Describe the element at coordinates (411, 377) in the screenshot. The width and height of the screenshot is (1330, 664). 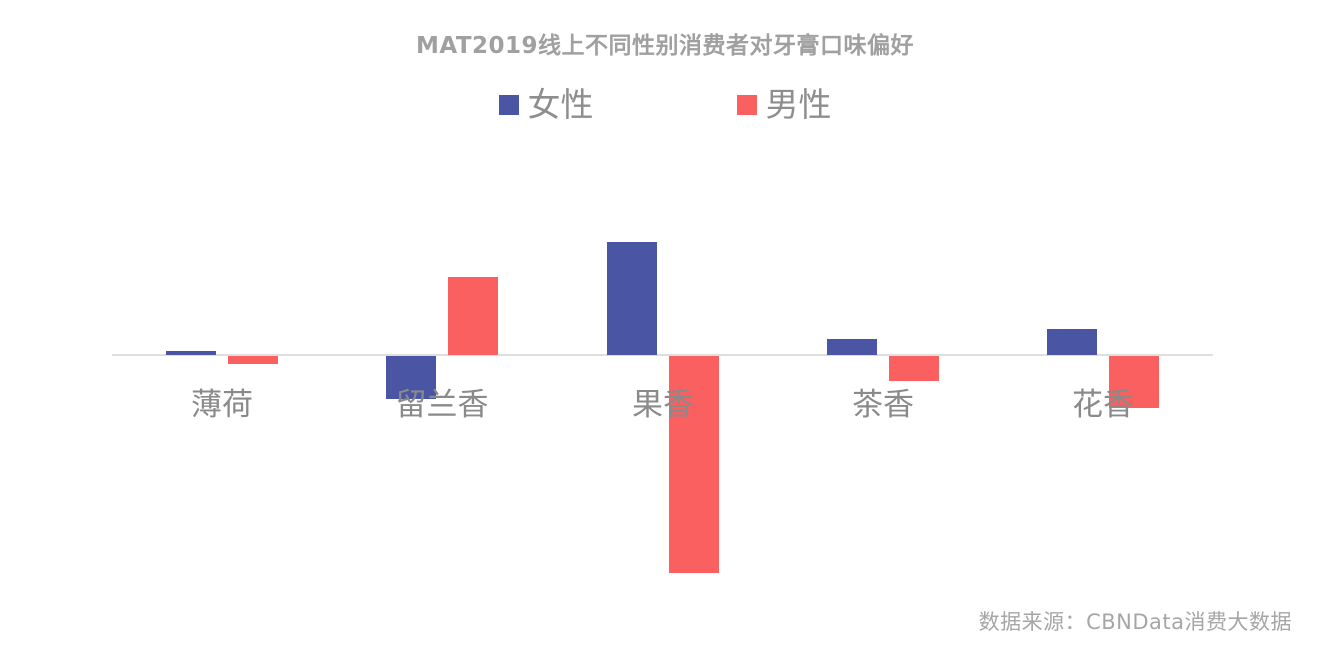
I see `bar-female-留兰香` at that location.